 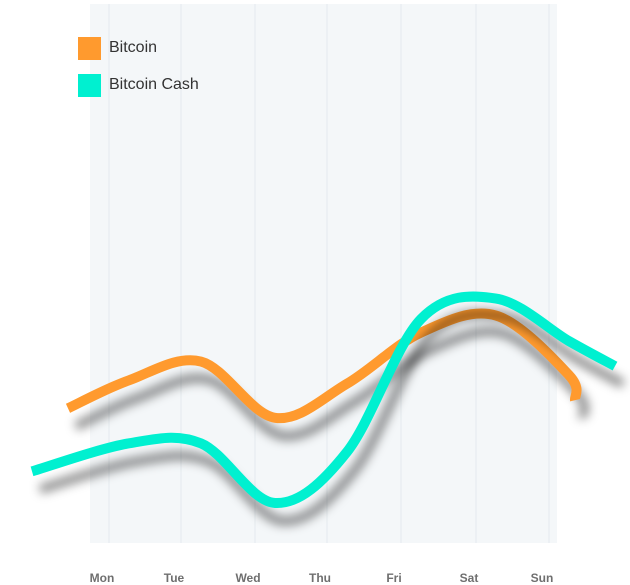 What do you see at coordinates (133, 47) in the screenshot?
I see `legend-label-bitcoin: Bitcoin` at bounding box center [133, 47].